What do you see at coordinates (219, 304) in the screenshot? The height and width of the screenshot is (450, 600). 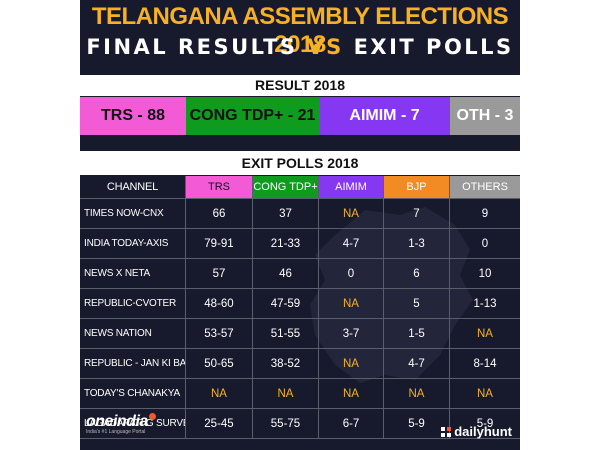 I see `table-cell: 48-60` at bounding box center [219, 304].